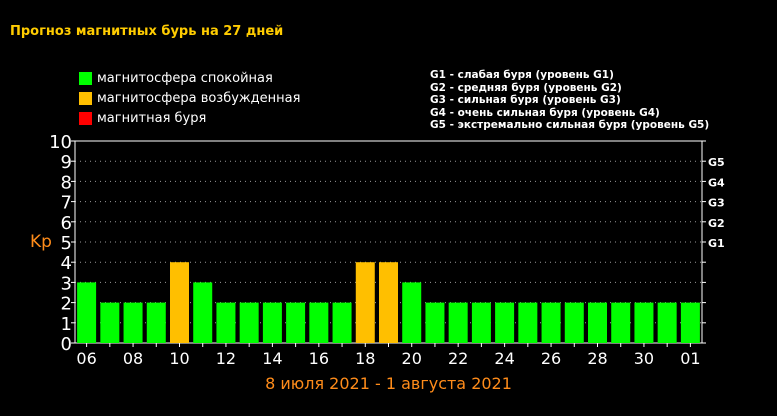 This screenshot has width=777, height=416. What do you see at coordinates (504, 358) in the screenshot?
I see `x-tick-label: 24` at bounding box center [504, 358].